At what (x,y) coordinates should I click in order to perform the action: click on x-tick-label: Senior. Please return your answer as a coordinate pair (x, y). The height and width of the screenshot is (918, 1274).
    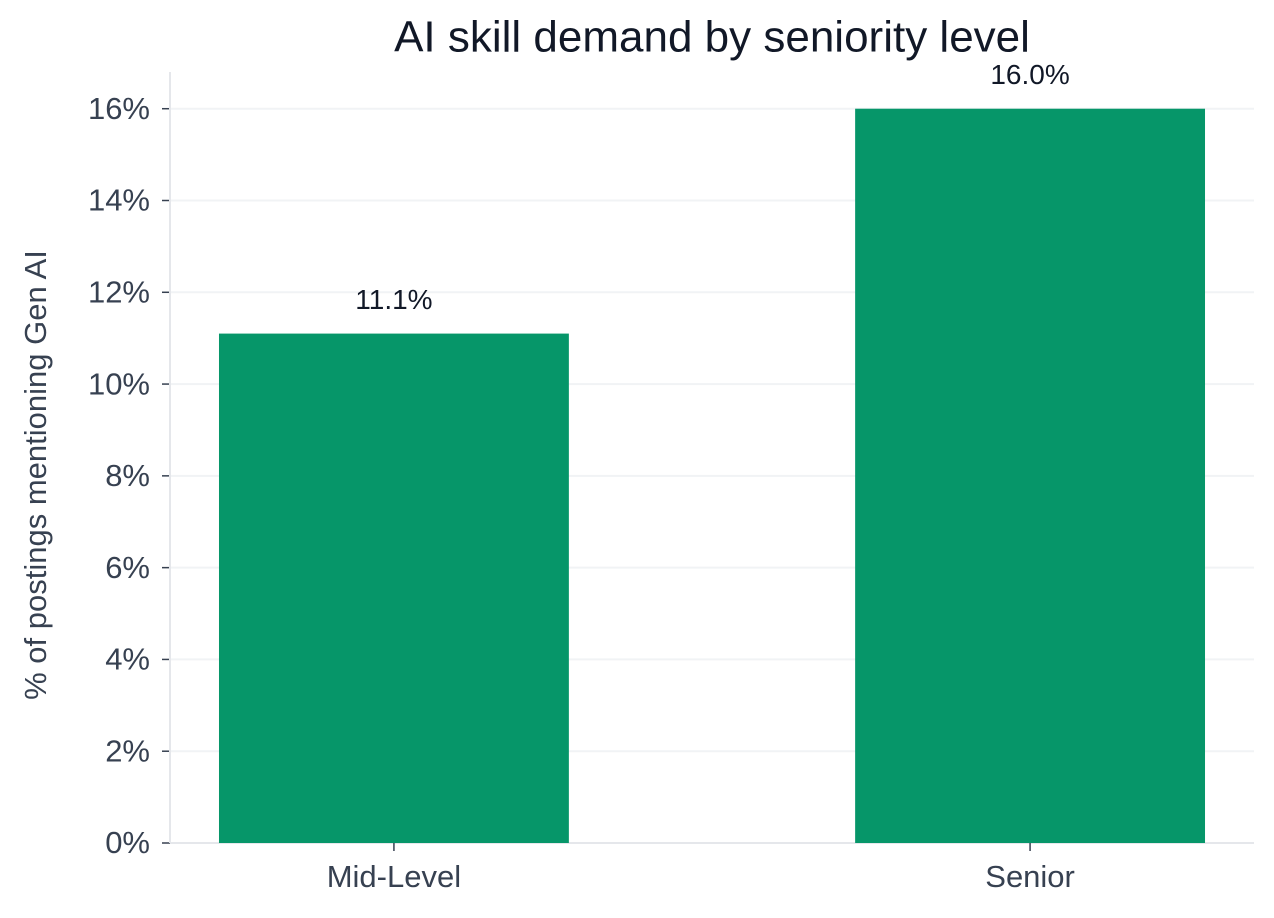
    Looking at the image, I should click on (1030, 876).